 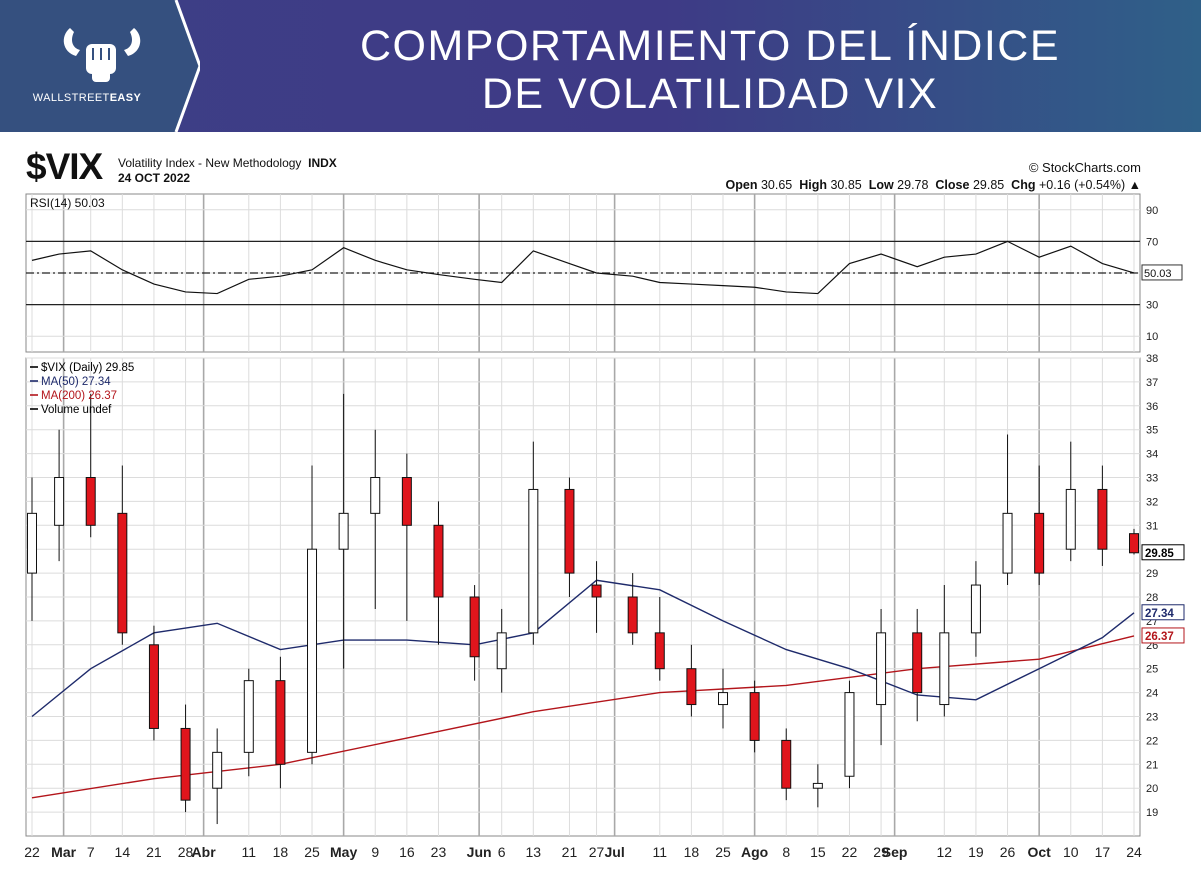 What do you see at coordinates (407, 852) in the screenshot?
I see `x-tick-label: 16` at bounding box center [407, 852].